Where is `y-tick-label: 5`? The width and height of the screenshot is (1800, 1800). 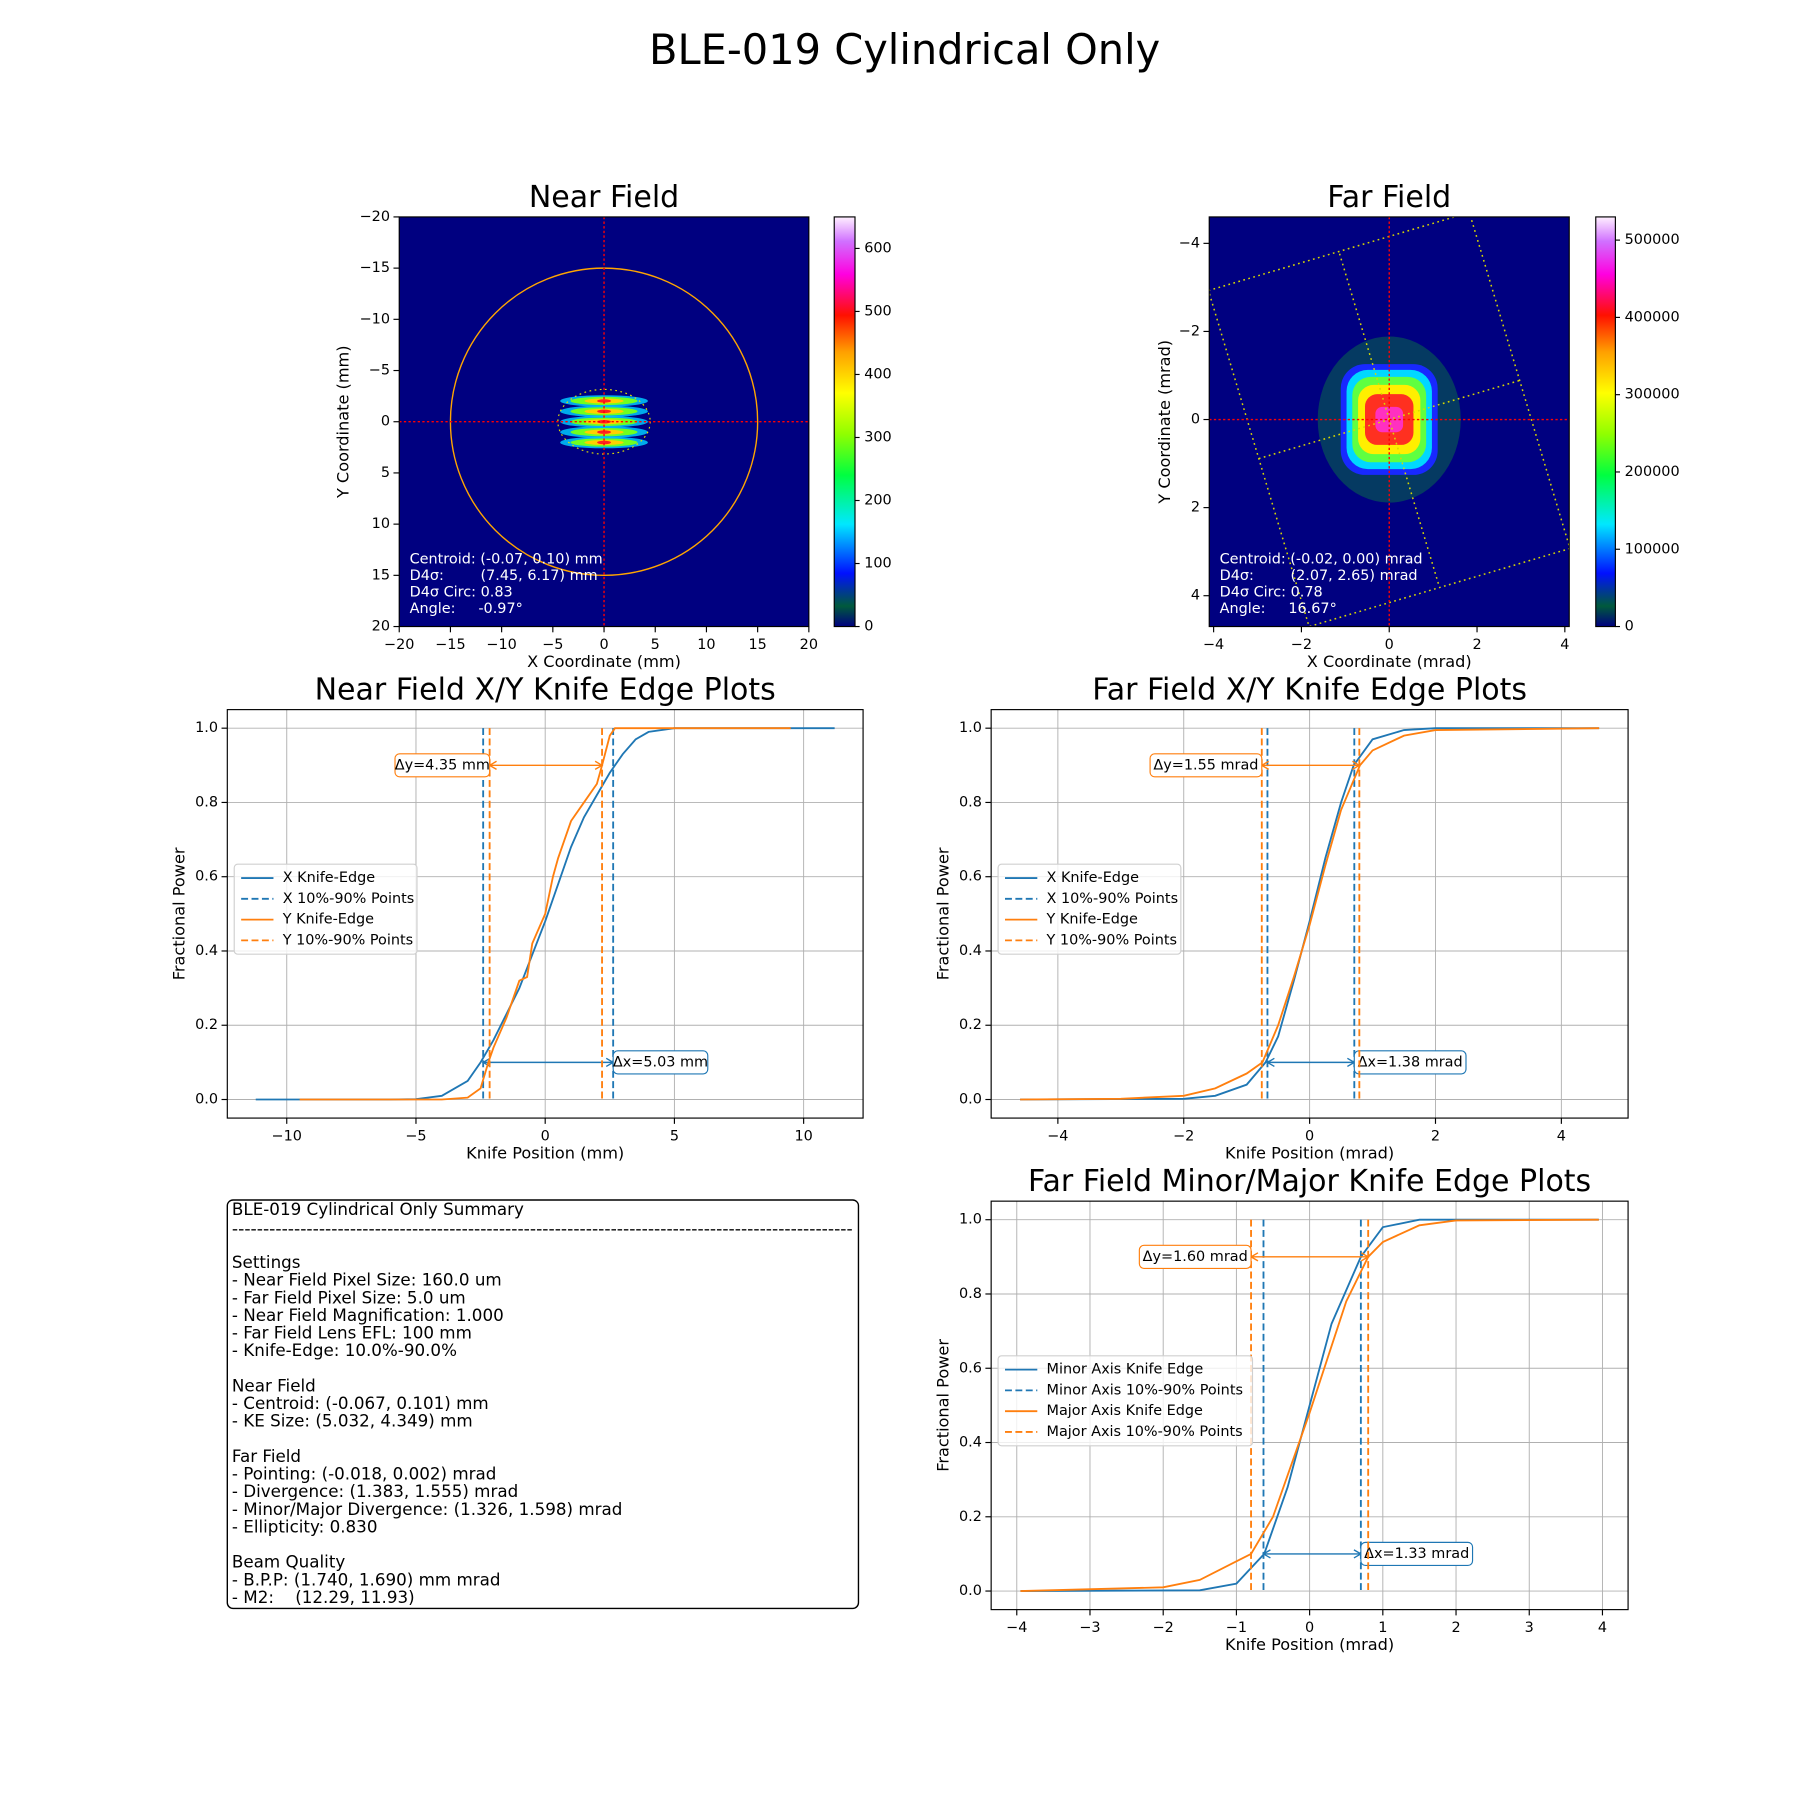
y-tick-label: 5 is located at coordinates (385, 473).